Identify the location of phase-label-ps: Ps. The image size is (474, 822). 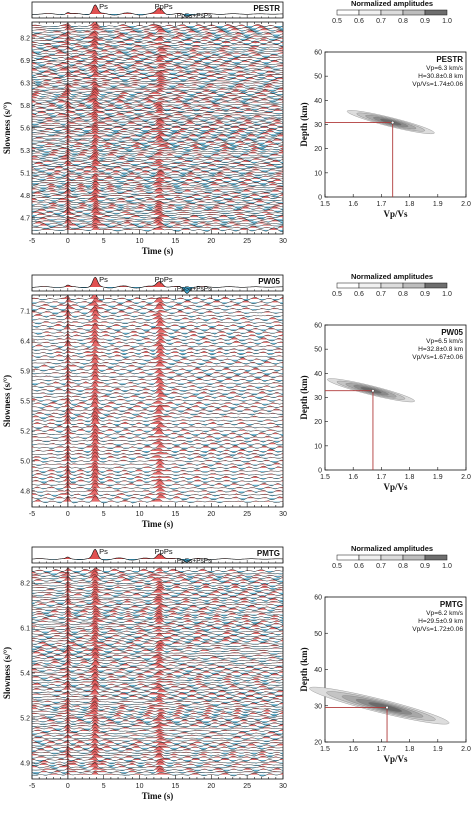
(103, 279).